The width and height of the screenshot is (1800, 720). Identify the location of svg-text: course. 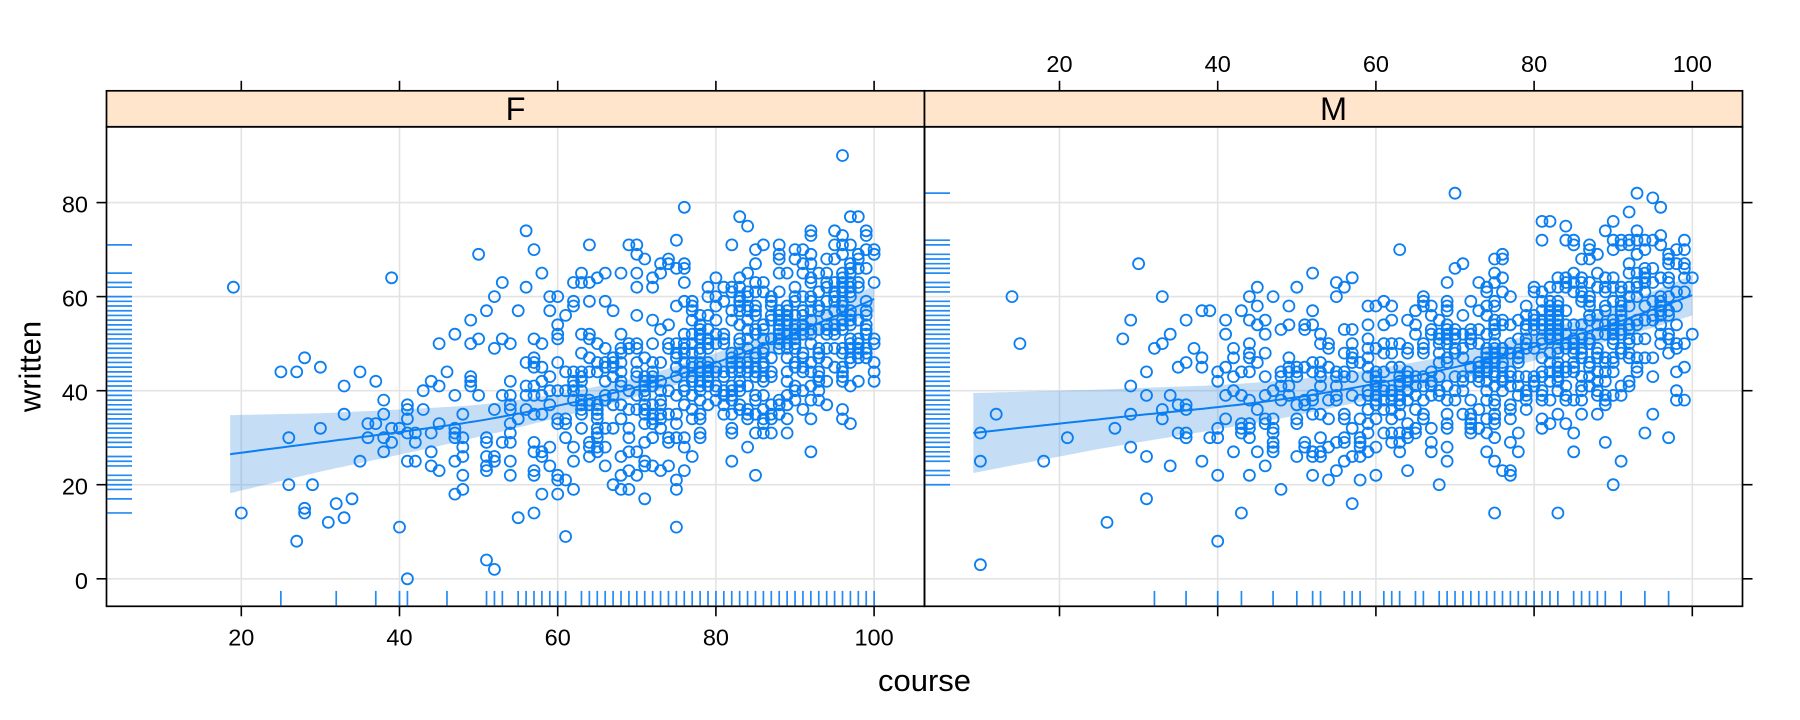
(924, 680).